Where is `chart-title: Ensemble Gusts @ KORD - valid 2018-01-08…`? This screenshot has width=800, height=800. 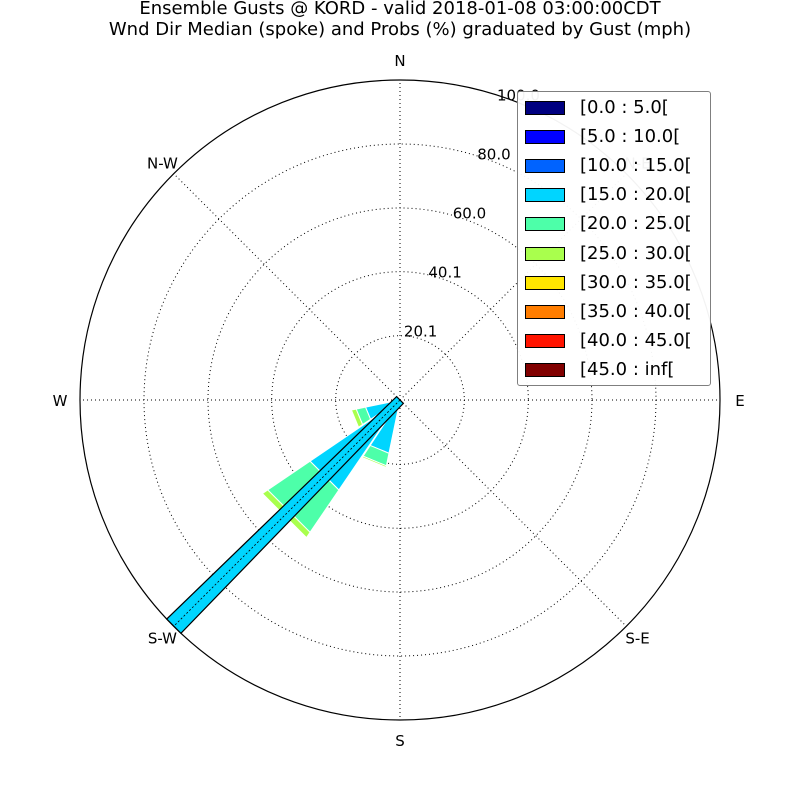 chart-title: Ensemble Gusts @ KORD - valid 2018-01-08… is located at coordinates (400, 9).